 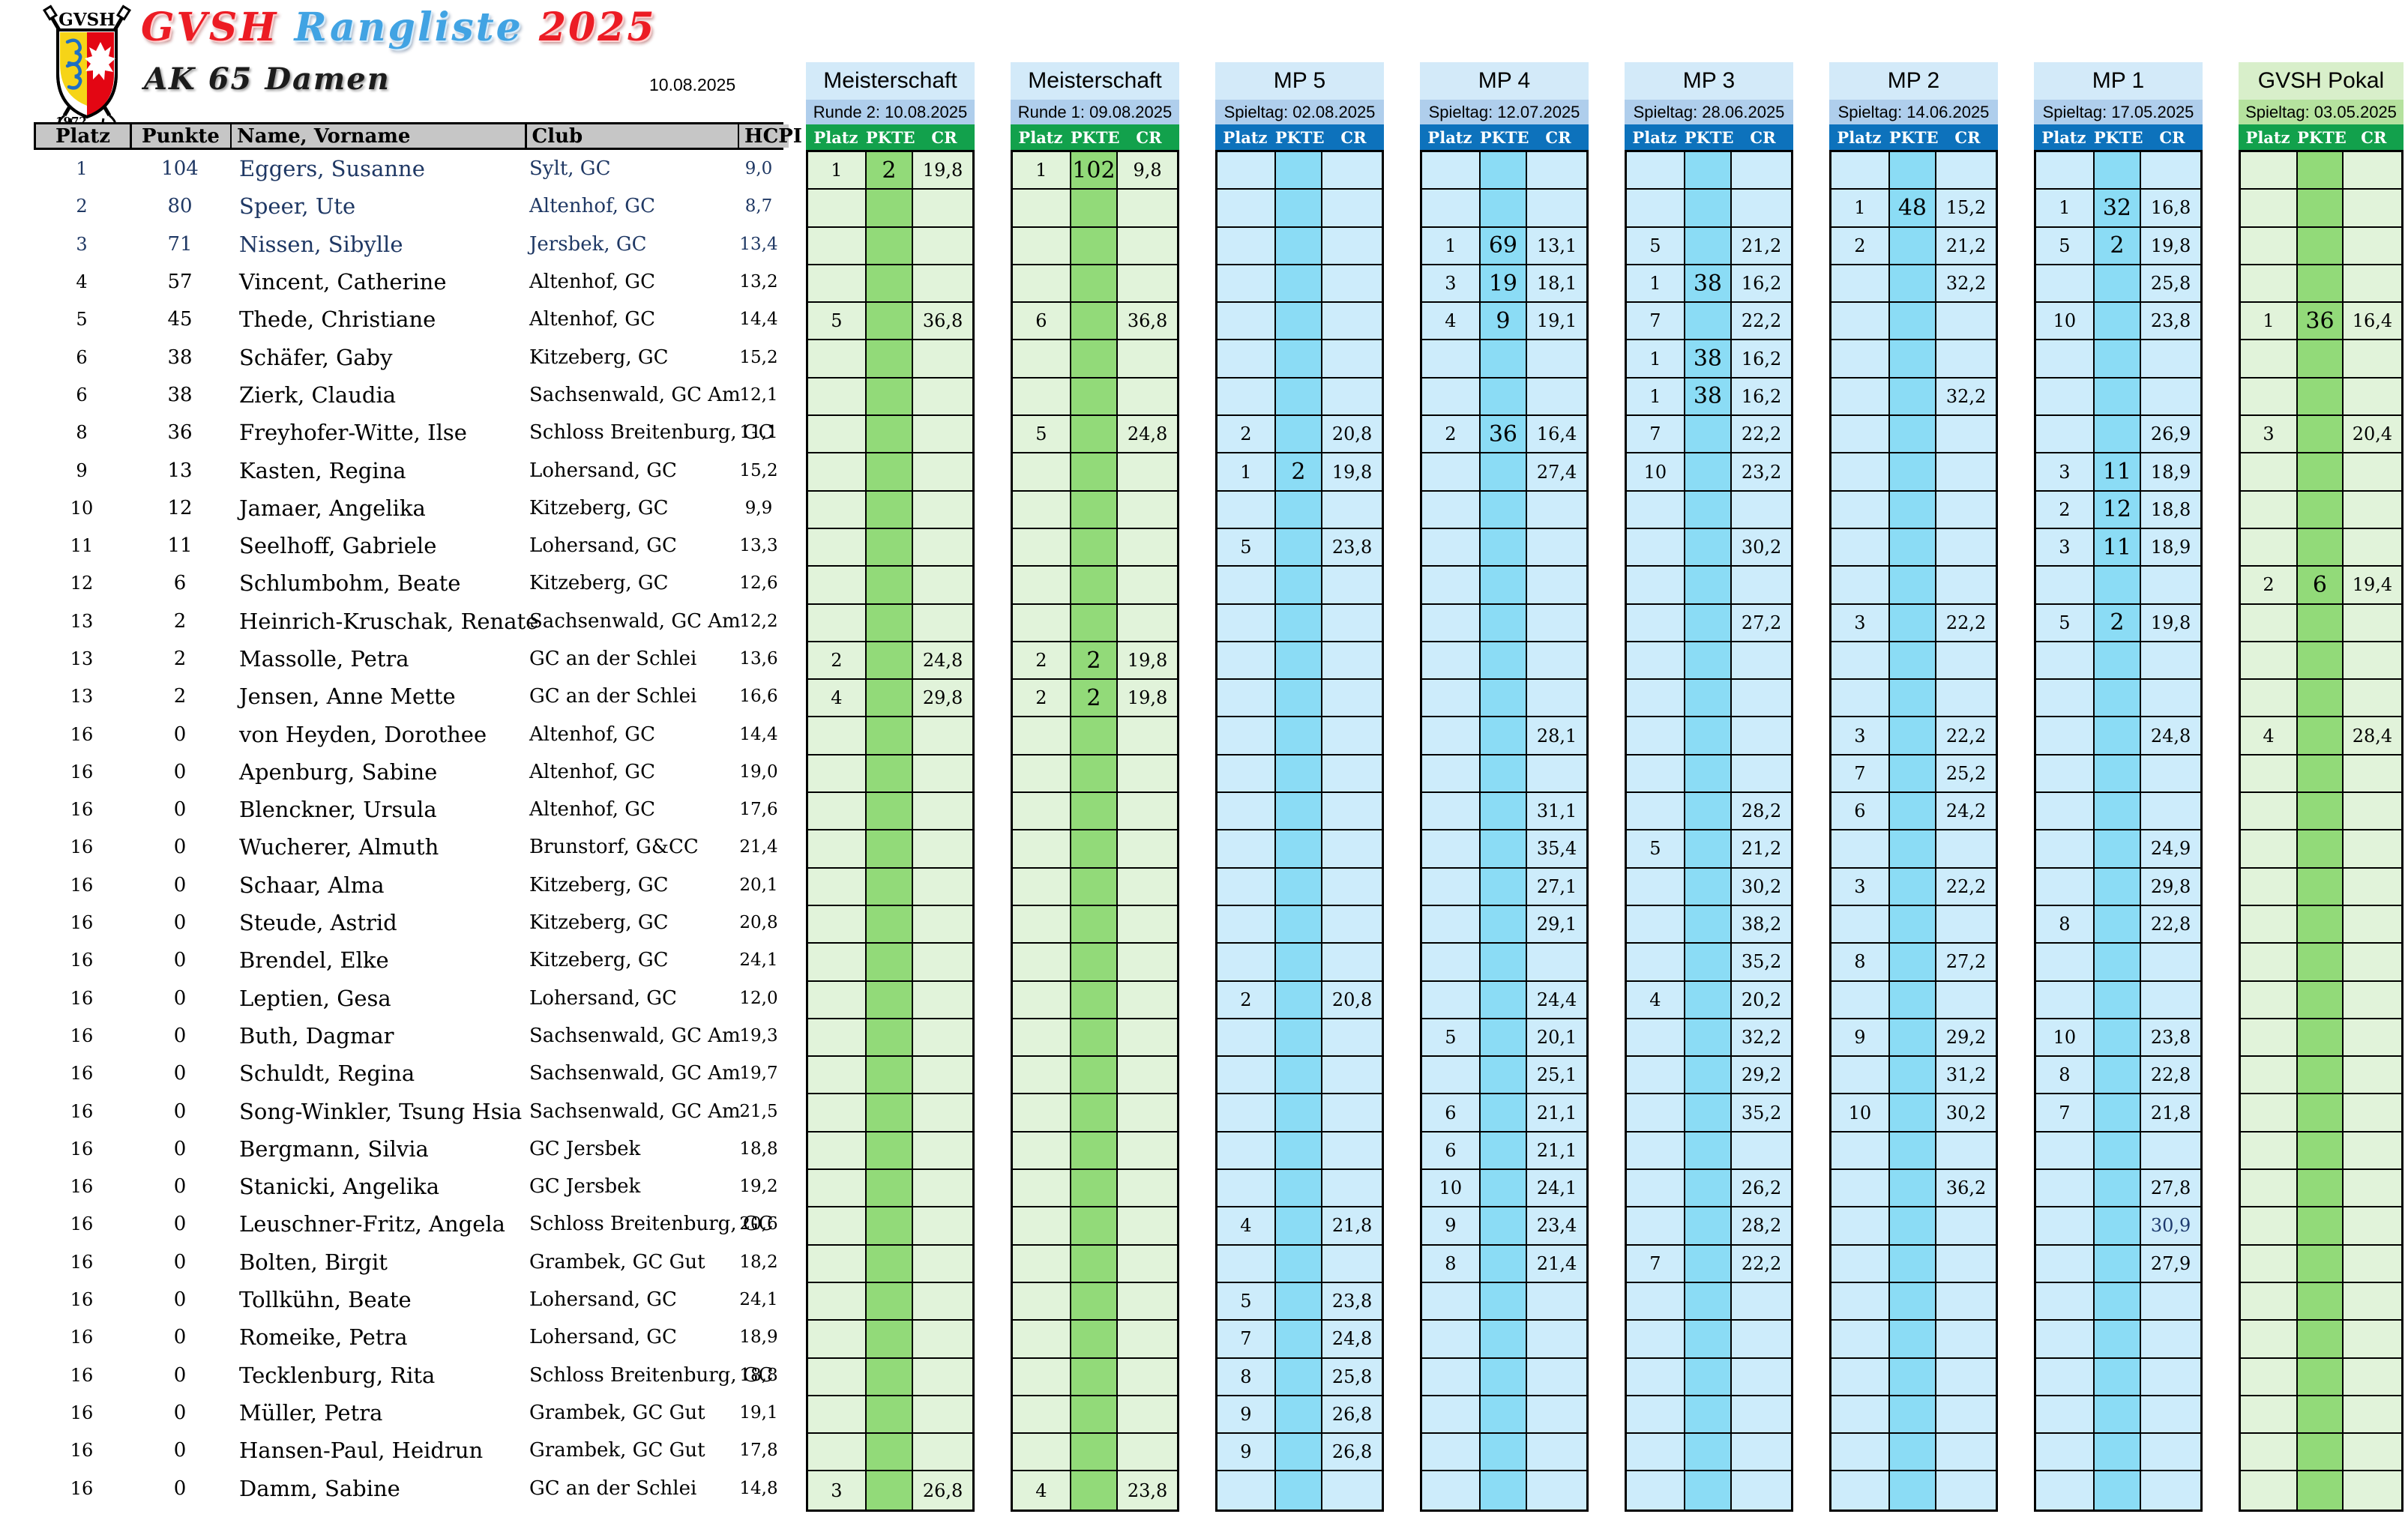 What do you see at coordinates (1352, 1301) in the screenshot?
I see `result-cell: 23,8` at bounding box center [1352, 1301].